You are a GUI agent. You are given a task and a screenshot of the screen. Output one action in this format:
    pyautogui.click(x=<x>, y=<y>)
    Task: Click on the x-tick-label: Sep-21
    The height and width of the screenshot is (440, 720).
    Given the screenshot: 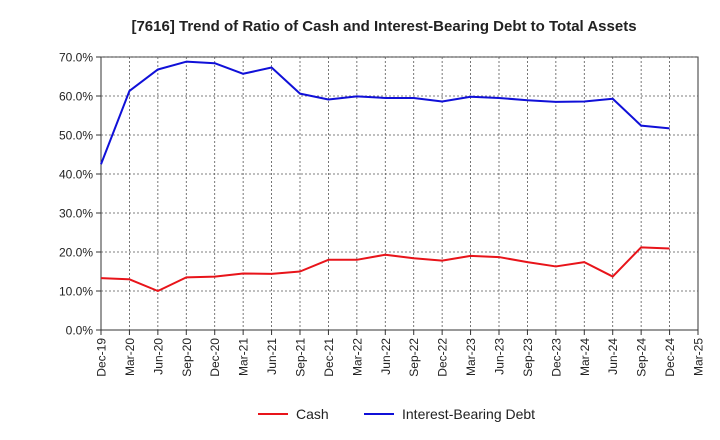 What is the action you would take?
    pyautogui.click(x=301, y=357)
    